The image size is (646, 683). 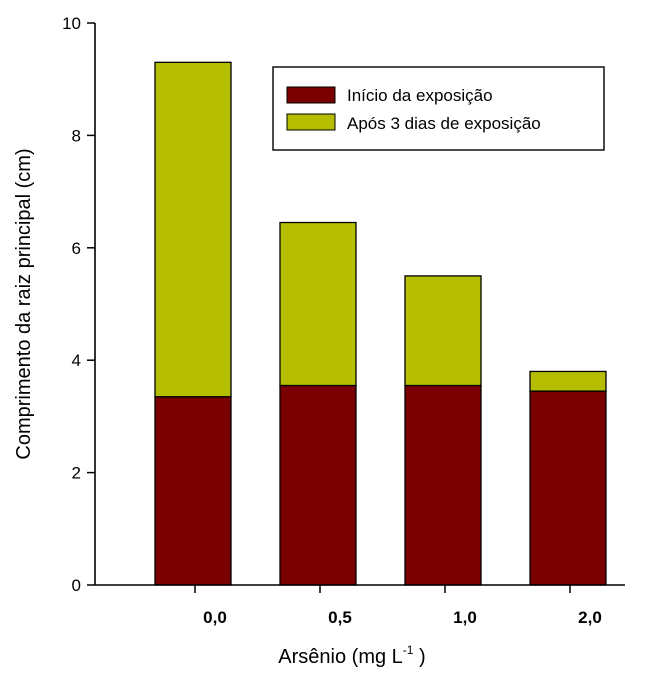 I want to click on y-tick-label: 6, so click(x=76, y=248).